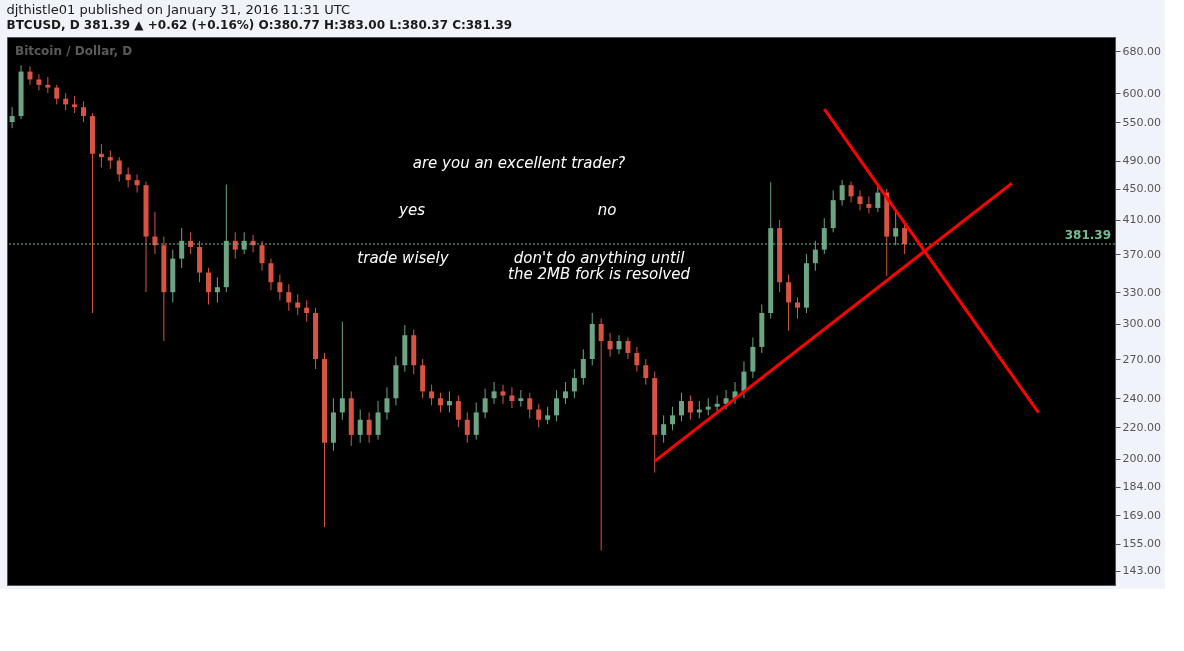  Describe the element at coordinates (1141, 122) in the screenshot. I see `y-tick-label: 550.00` at that location.